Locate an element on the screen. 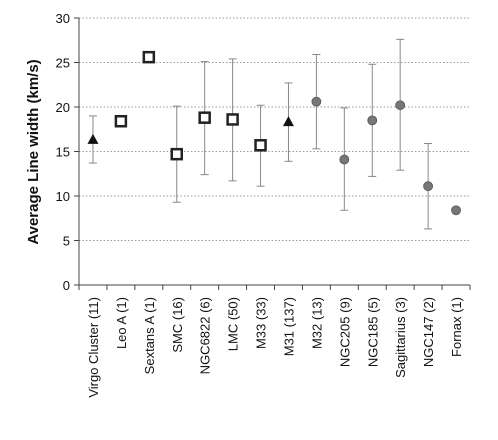  x-category-label: Sextans A (1) is located at coordinates (149, 335).